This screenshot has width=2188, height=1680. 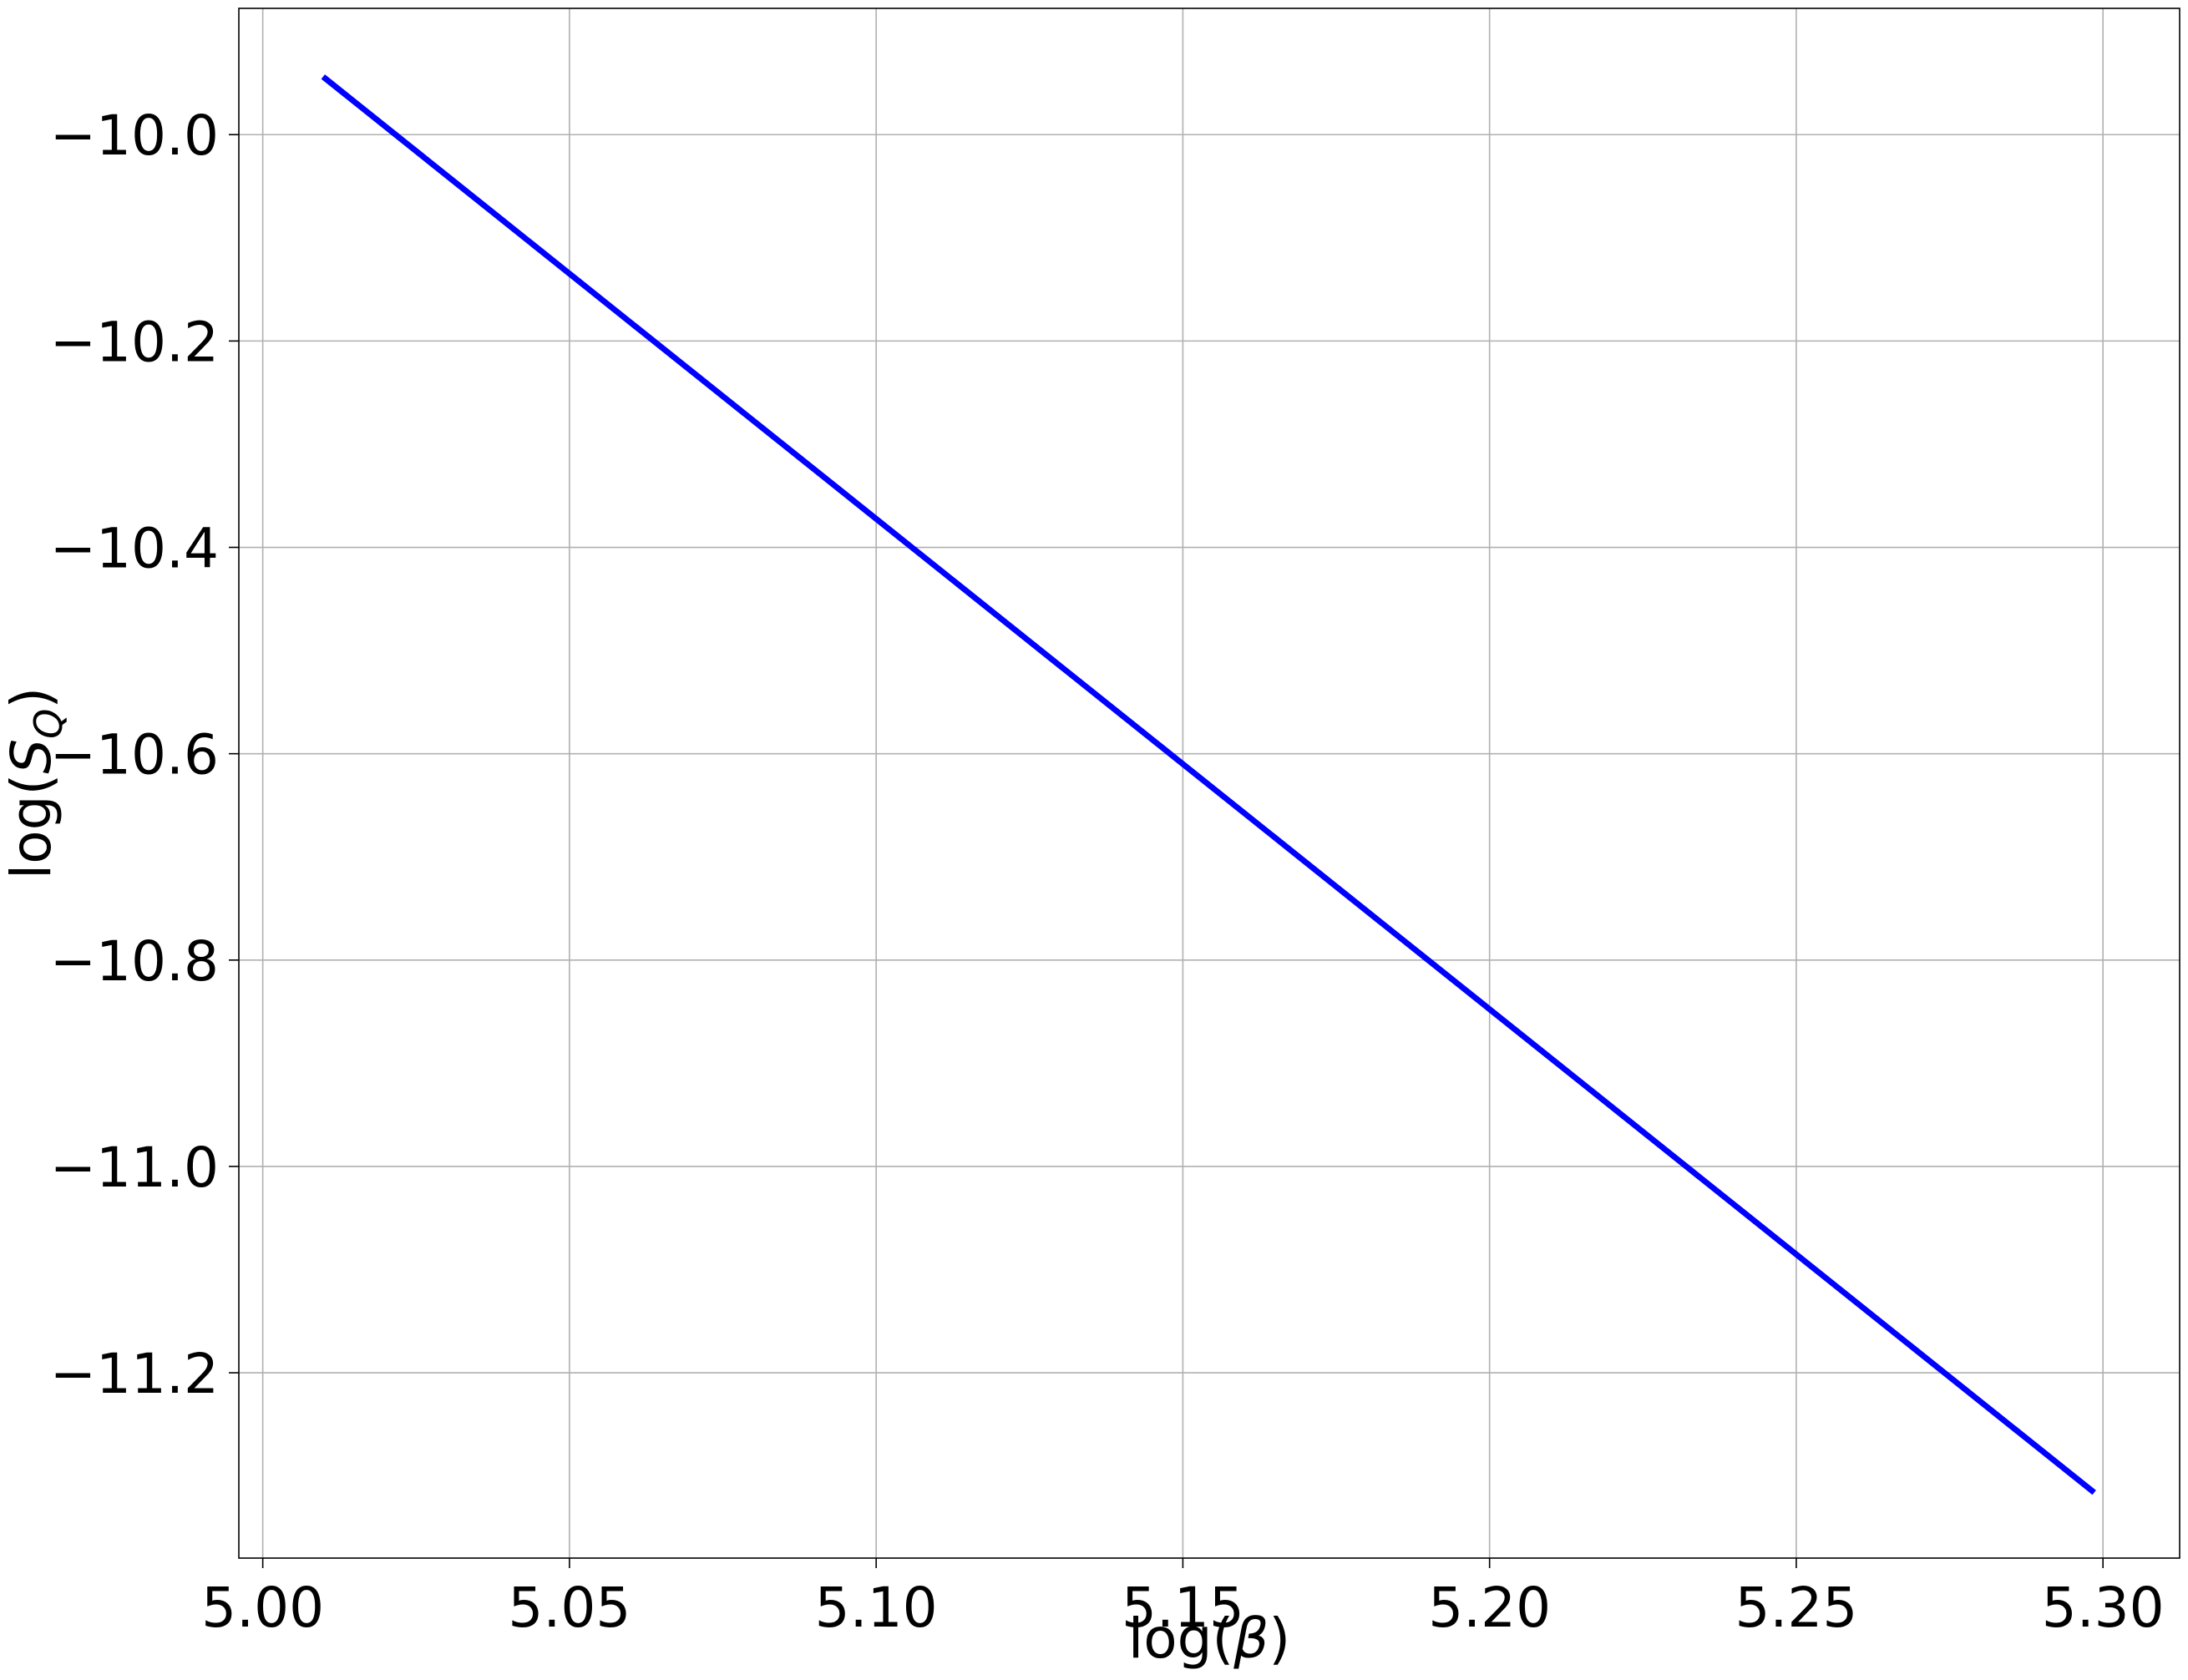 I want to click on y-tick-label: −10.0, so click(x=134, y=136).